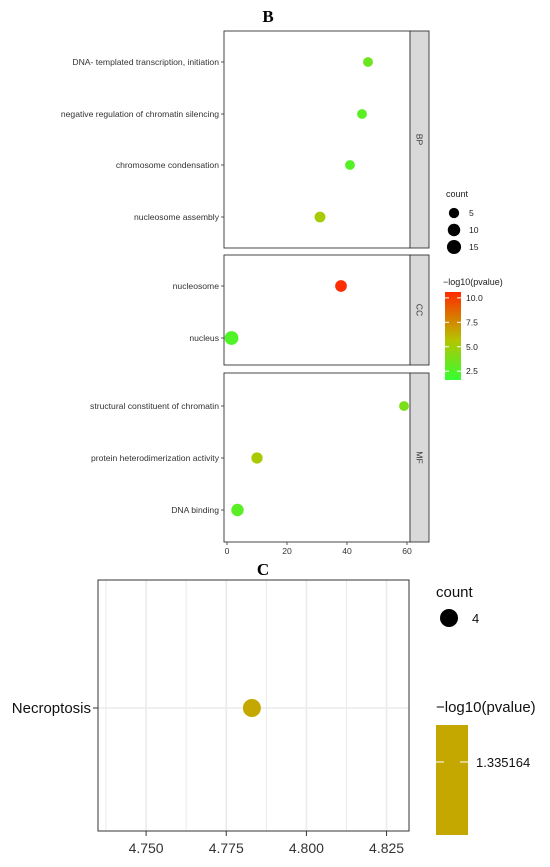 This screenshot has width=550, height=867. I want to click on facet-strip-mf, so click(419, 457).